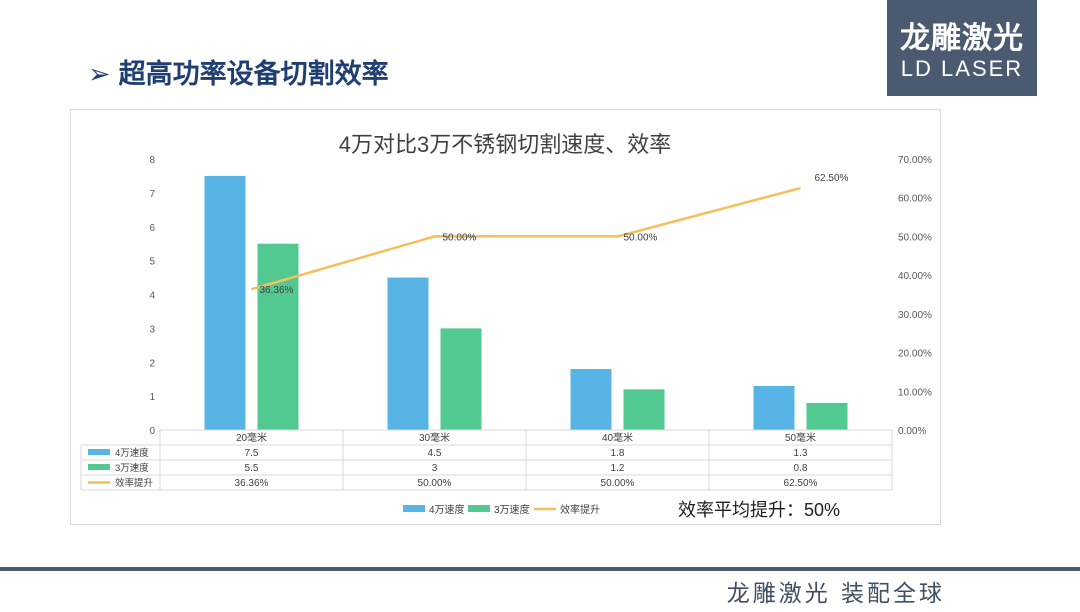  What do you see at coordinates (912, 431) in the screenshot?
I see `right-axis-tick-label: 0.00%` at bounding box center [912, 431].